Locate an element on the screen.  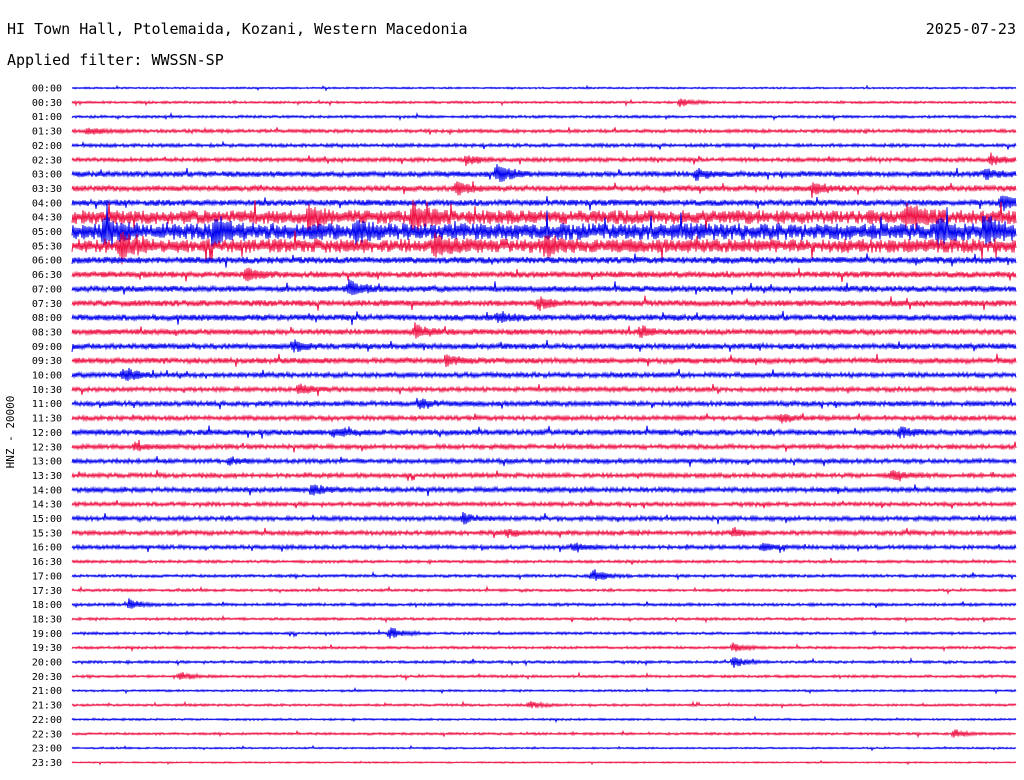
time-tick-label: 00:30 is located at coordinates (47, 103).